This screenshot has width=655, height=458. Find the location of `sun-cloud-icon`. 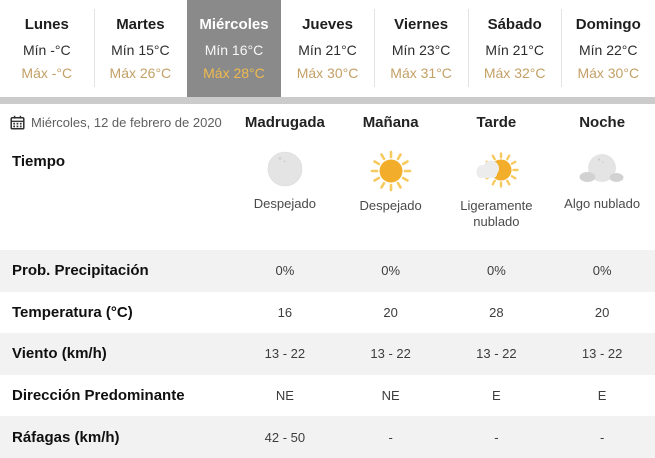

sun-cloud-icon is located at coordinates (498, 170).